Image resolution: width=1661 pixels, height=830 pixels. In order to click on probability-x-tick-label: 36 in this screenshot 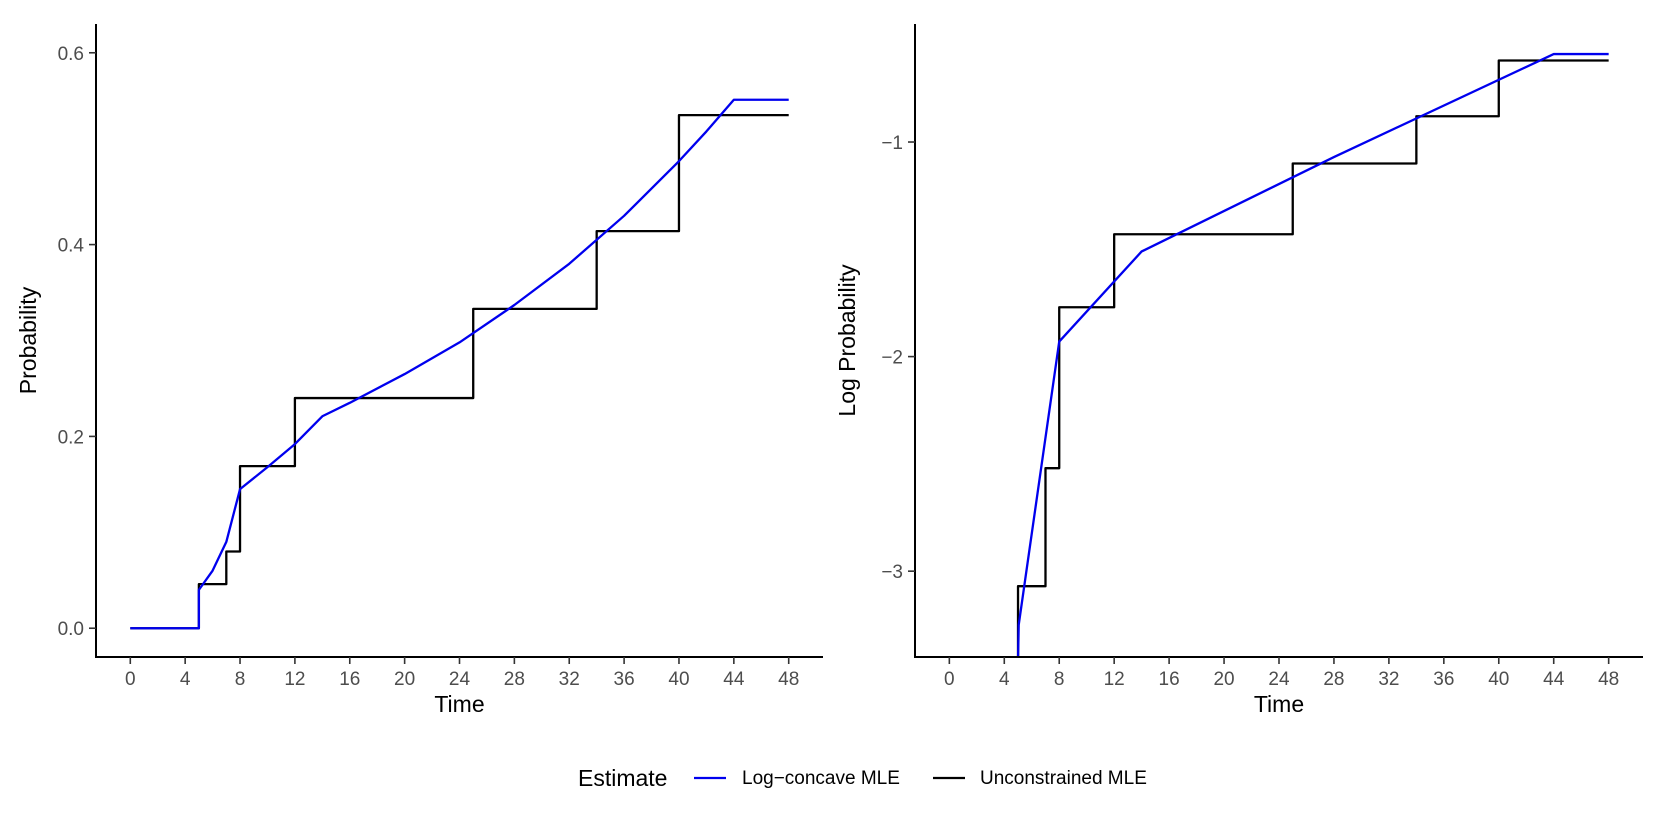, I will do `click(624, 679)`.